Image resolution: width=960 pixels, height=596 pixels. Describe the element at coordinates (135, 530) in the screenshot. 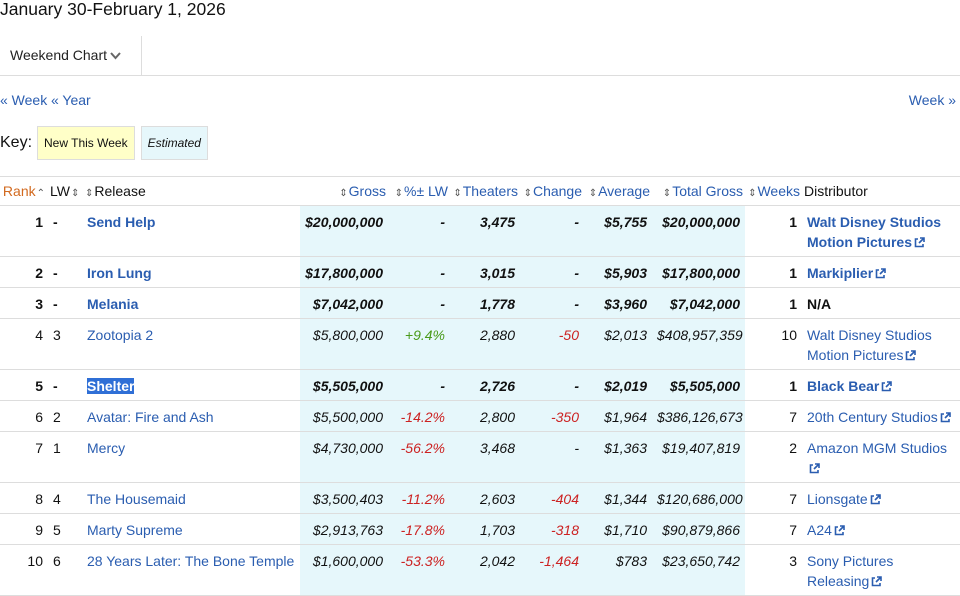

I see `release-link: Marty Supreme` at that location.